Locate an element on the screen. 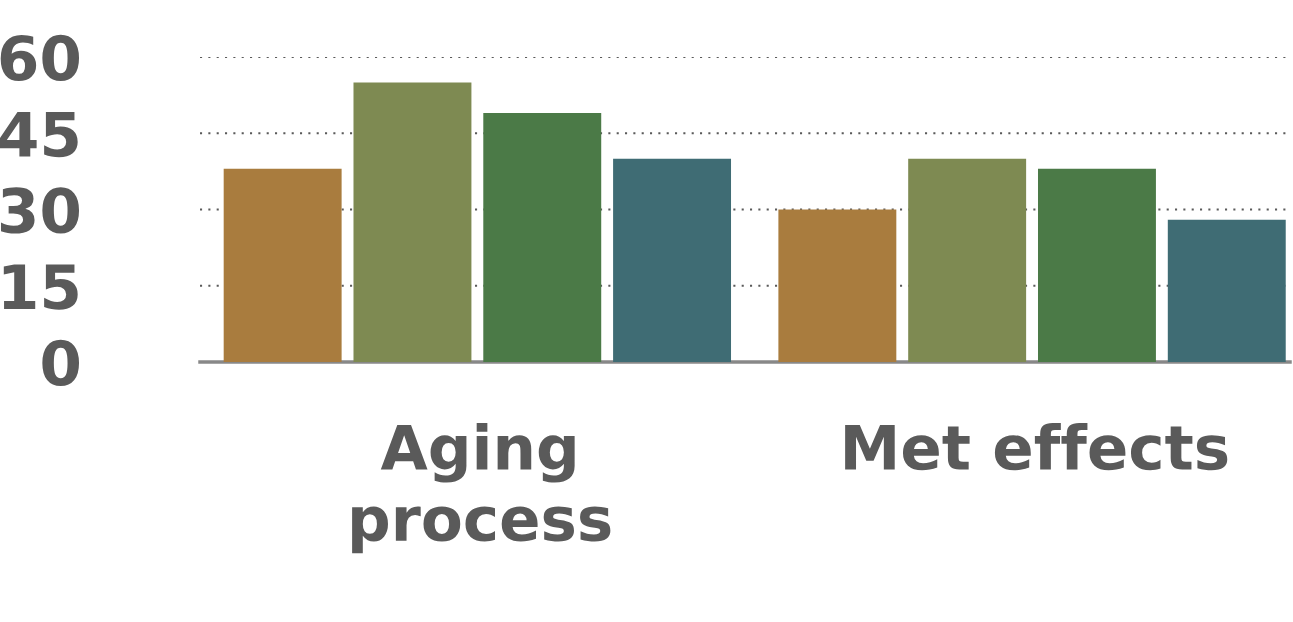  x-tick-label: Aging process is located at coordinates (481, 488).